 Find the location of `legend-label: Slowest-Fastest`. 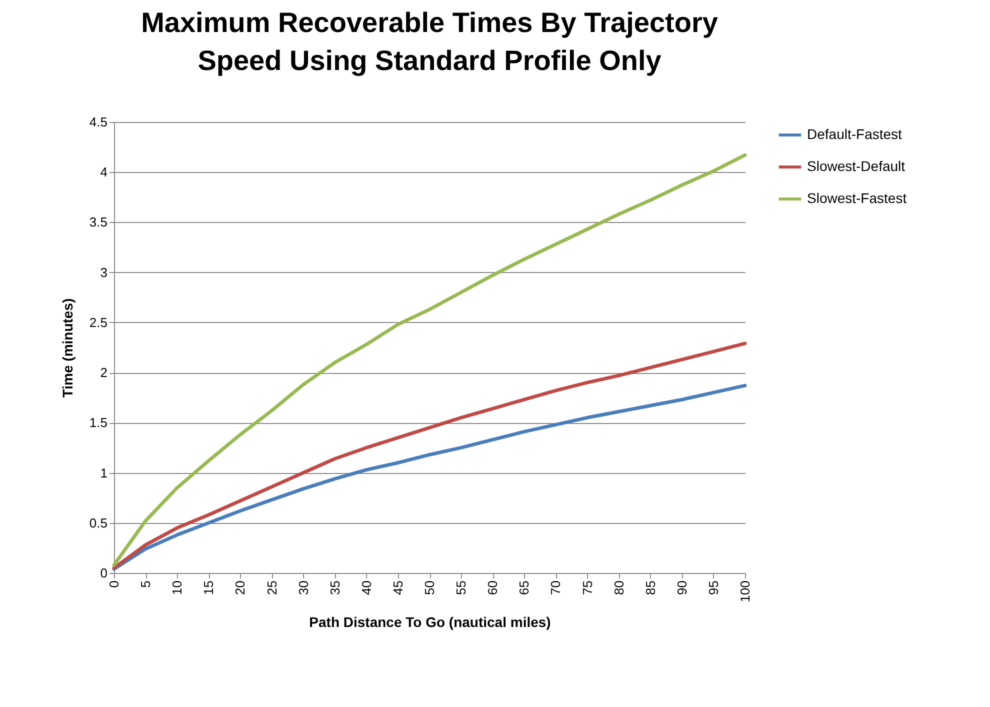

legend-label: Slowest-Fastest is located at coordinates (857, 198).